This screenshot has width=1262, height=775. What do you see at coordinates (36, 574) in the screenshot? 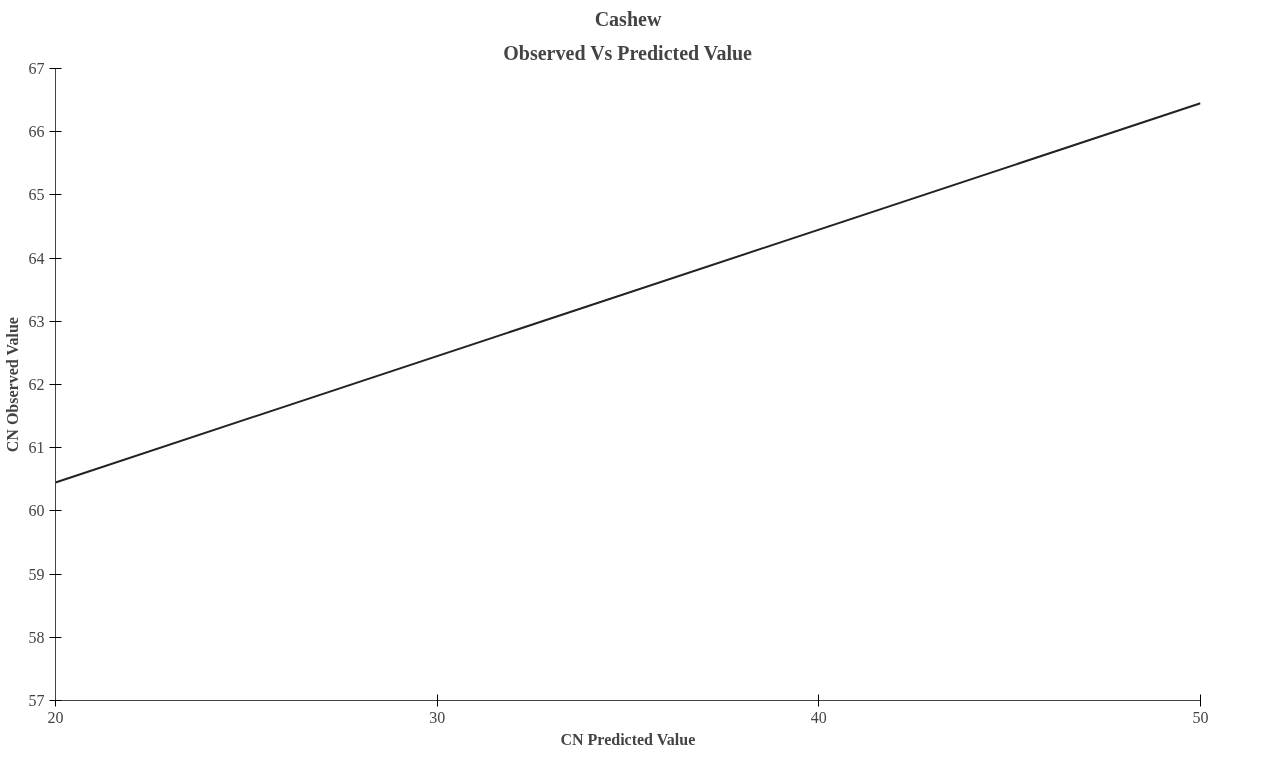
I see `y-tick-label: 59` at bounding box center [36, 574].